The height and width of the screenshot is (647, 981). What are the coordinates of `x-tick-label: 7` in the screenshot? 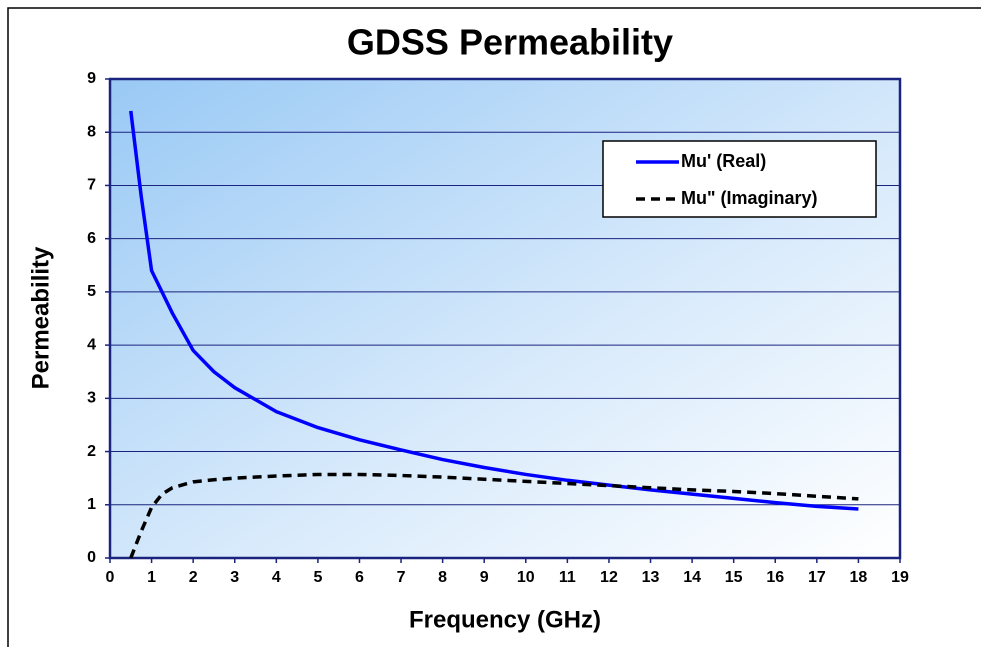 It's located at (401, 577).